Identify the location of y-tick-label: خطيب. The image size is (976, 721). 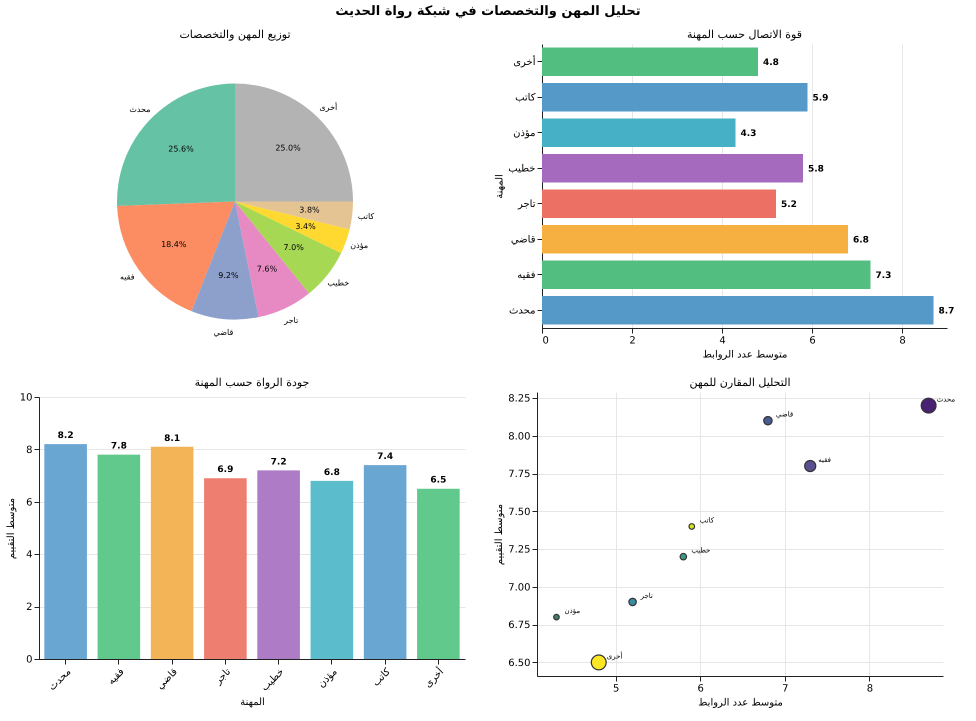
(522, 168).